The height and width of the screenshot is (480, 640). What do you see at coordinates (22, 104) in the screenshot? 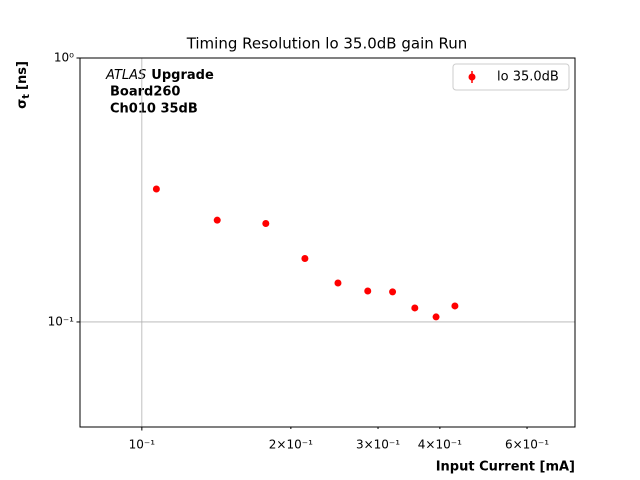
I see `y-label-symbol: σ` at bounding box center [22, 104].